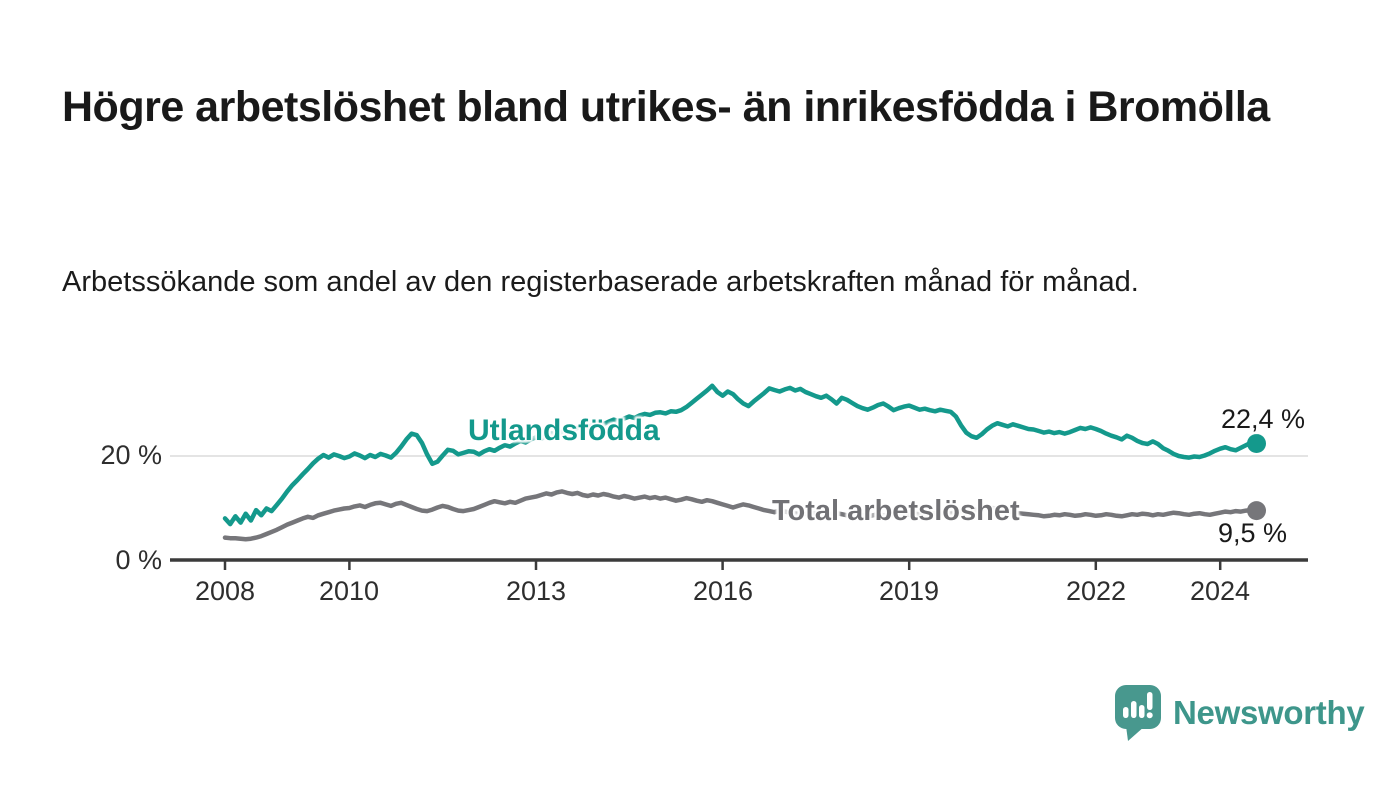 The width and height of the screenshot is (1400, 794). Describe the element at coordinates (349, 591) in the screenshot. I see `x-axis-tick-label: 2010` at that location.